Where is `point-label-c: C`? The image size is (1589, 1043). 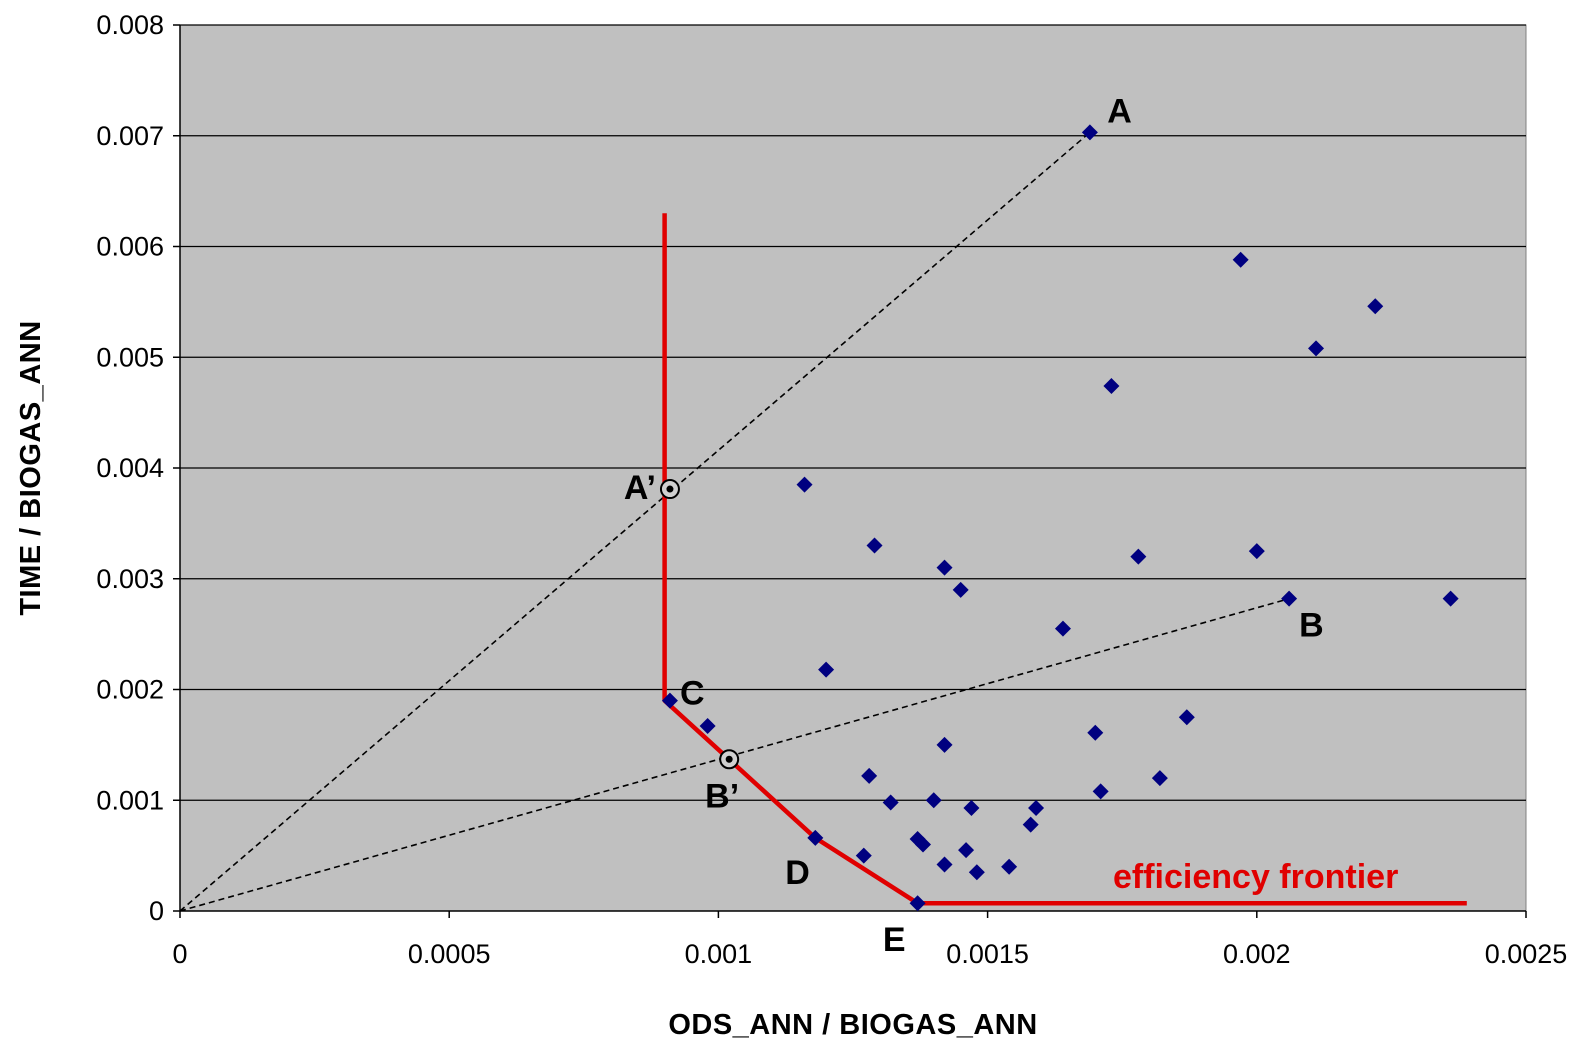
point-label-c: C is located at coordinates (692, 694).